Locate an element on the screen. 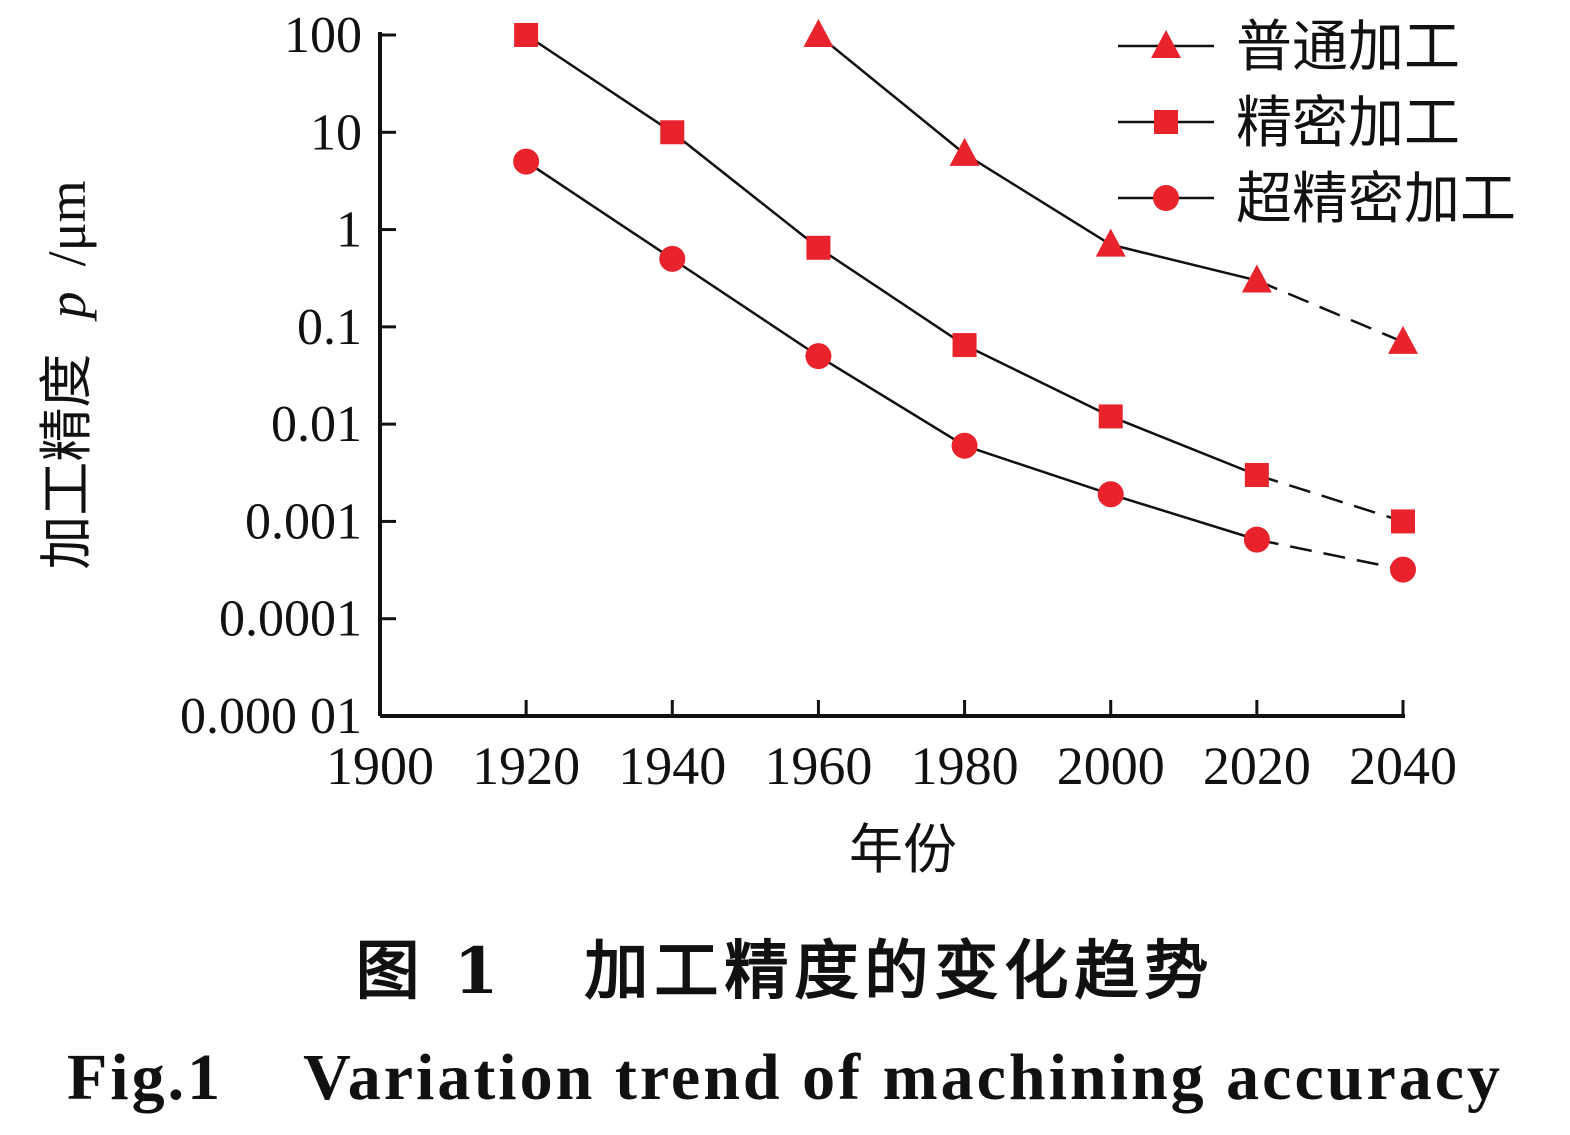 The height and width of the screenshot is (1135, 1570). legend-marker-triangle is located at coordinates (1166, 44).